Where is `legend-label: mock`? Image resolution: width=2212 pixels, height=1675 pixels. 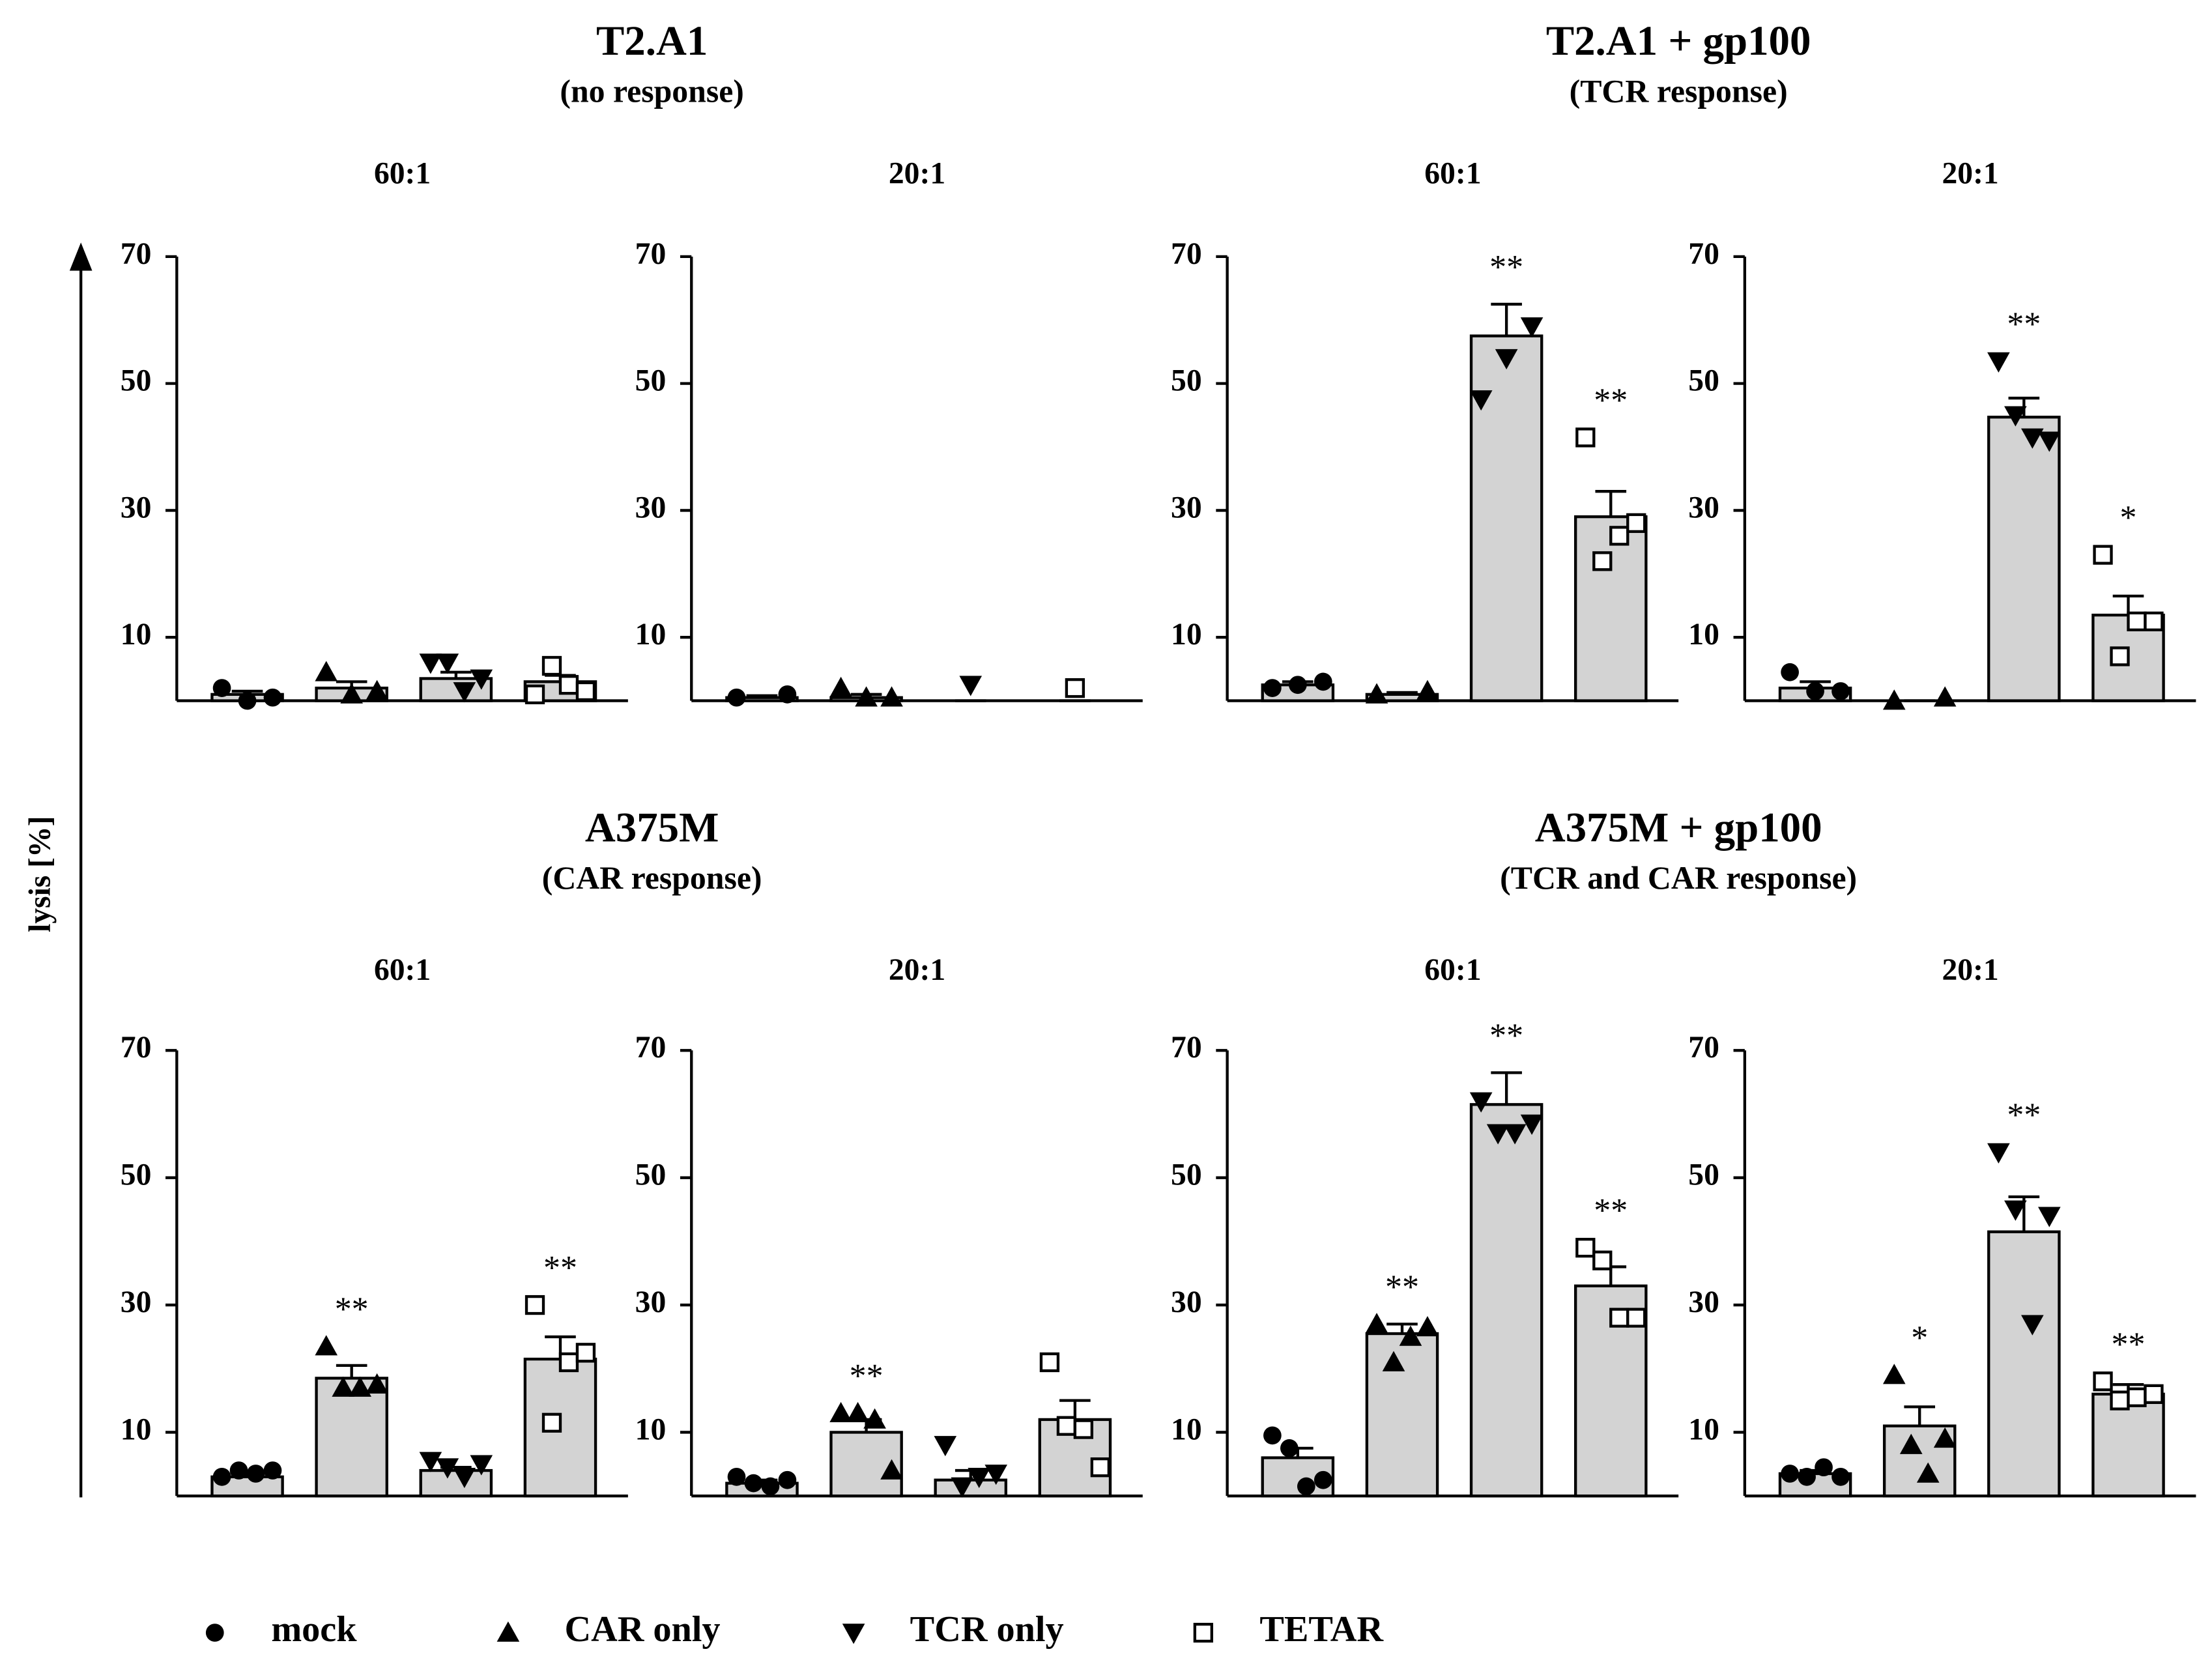 legend-label: mock is located at coordinates (314, 1630).